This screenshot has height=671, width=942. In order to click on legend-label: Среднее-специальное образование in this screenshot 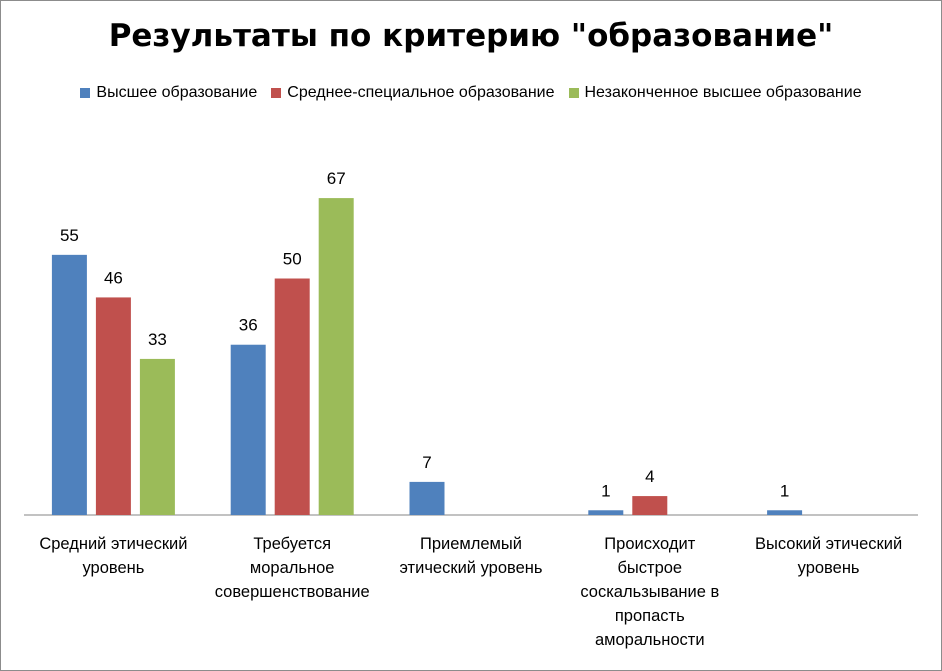, I will do `click(421, 92)`.